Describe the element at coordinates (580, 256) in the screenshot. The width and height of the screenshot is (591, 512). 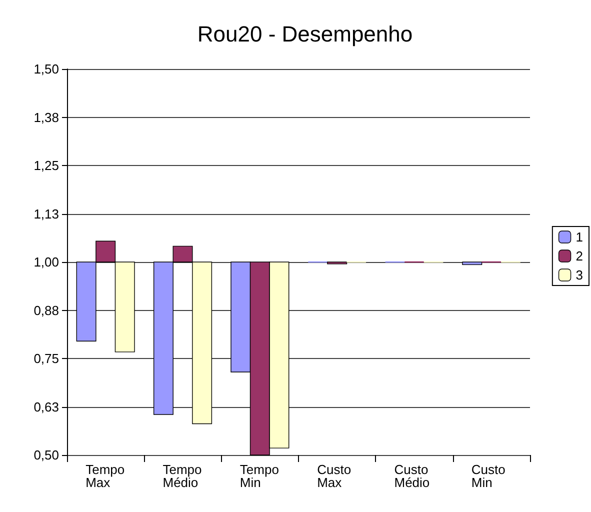
I see `legend-label: 2` at that location.